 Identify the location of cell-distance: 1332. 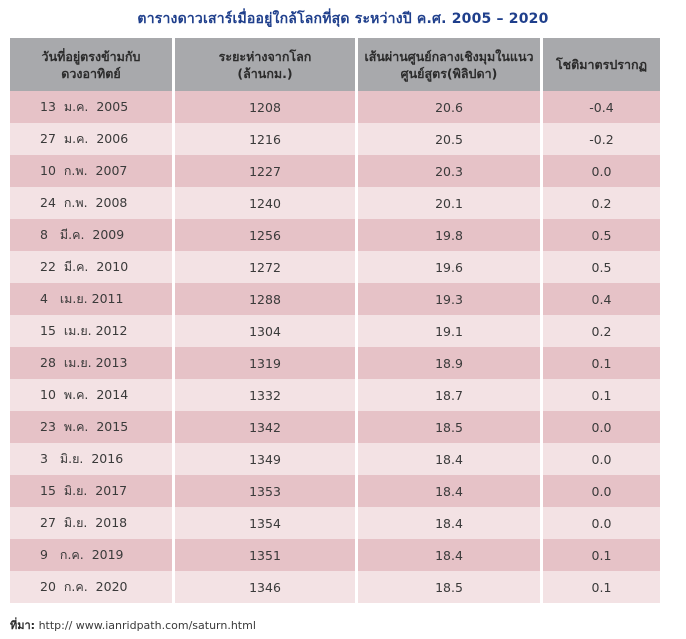
(266, 395).